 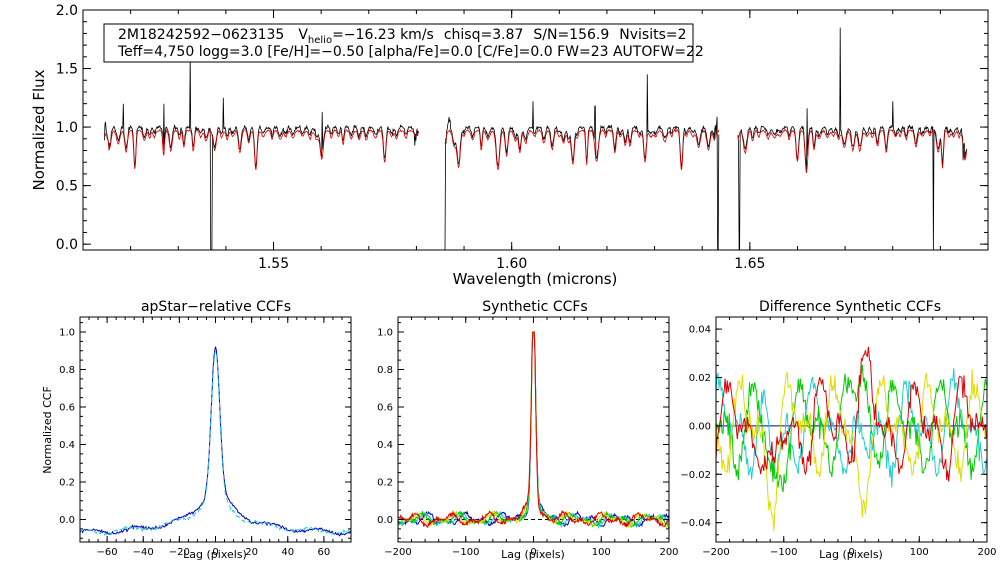 What do you see at coordinates (695, 475) in the screenshot?
I see `y-tick-label: −0.02` at bounding box center [695, 475].